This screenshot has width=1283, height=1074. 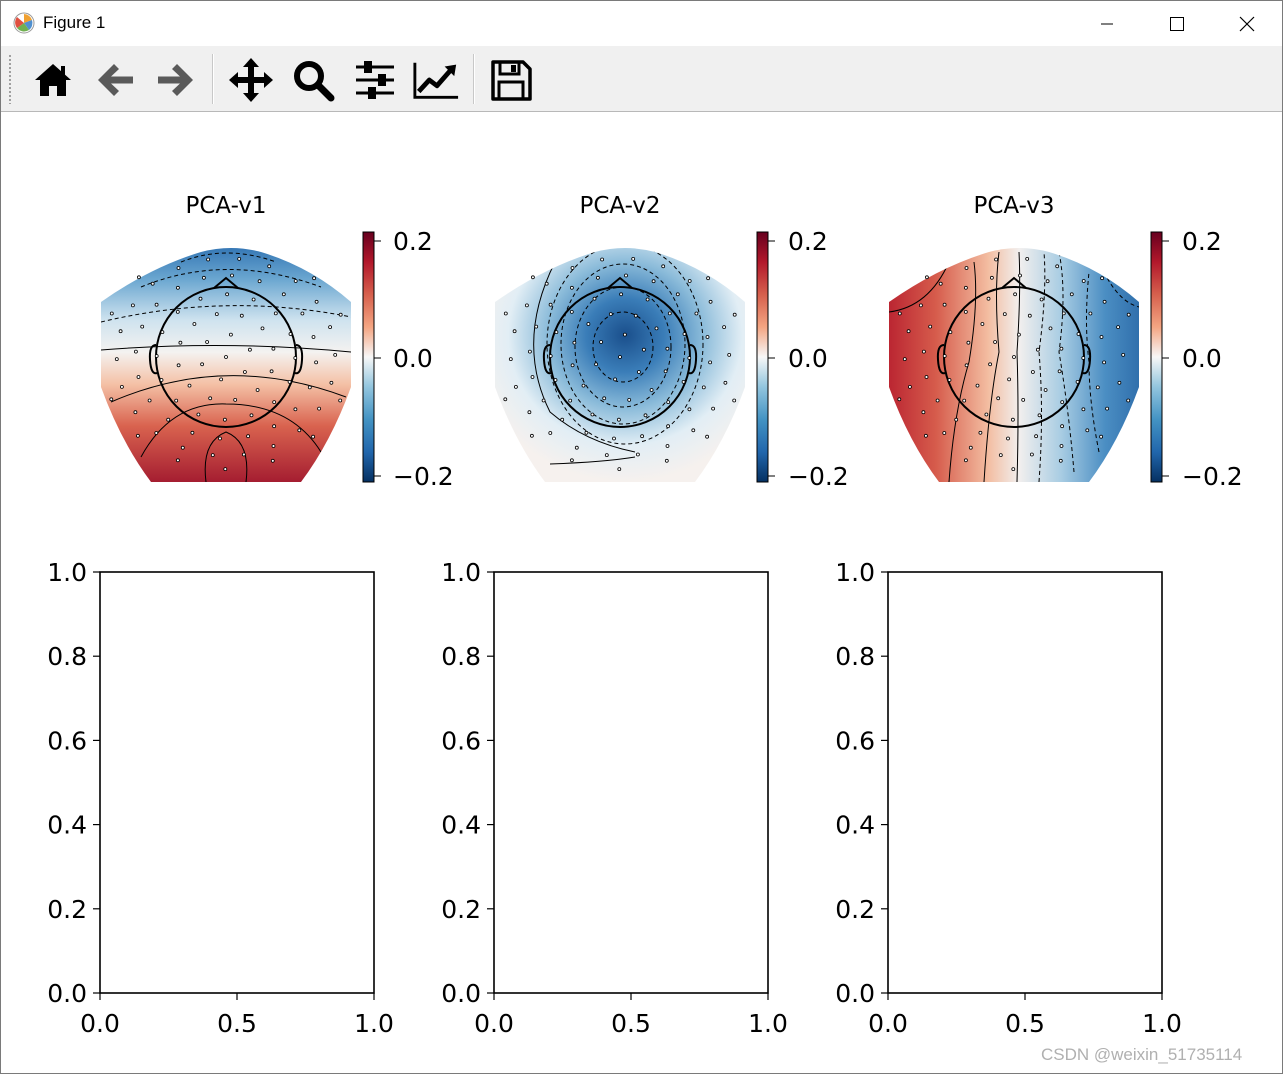 I want to click on x-tick-label: 0.5, so click(x=631, y=1023).